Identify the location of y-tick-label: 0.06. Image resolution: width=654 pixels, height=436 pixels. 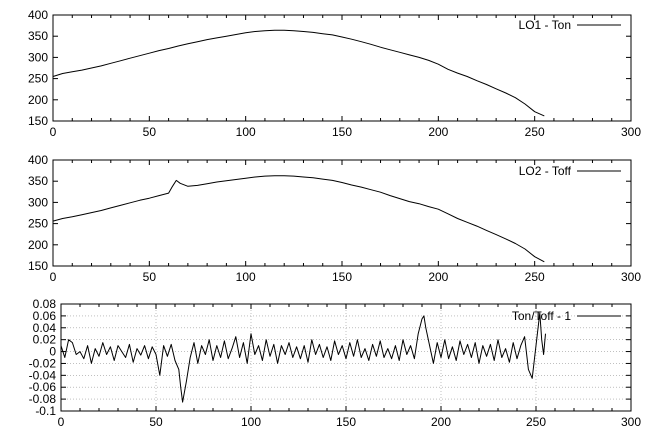
(45, 316).